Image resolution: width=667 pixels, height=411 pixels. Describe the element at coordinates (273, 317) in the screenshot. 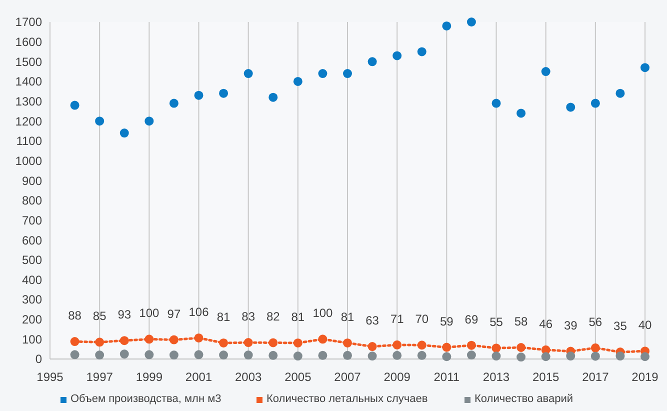

I see `data-label: 82` at that location.